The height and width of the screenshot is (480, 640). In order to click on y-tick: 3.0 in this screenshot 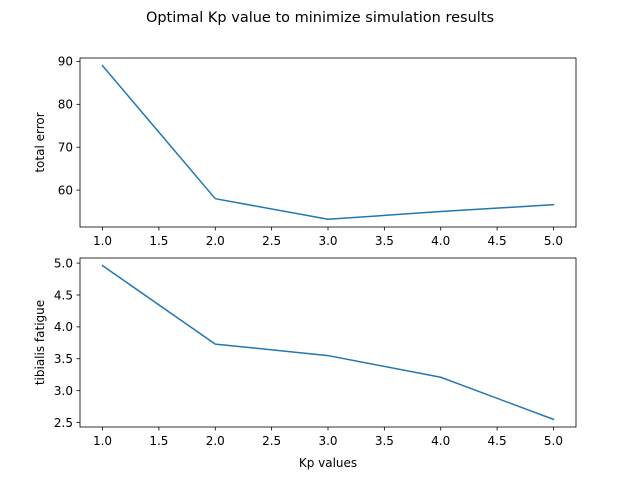, I will do `click(67, 391)`.